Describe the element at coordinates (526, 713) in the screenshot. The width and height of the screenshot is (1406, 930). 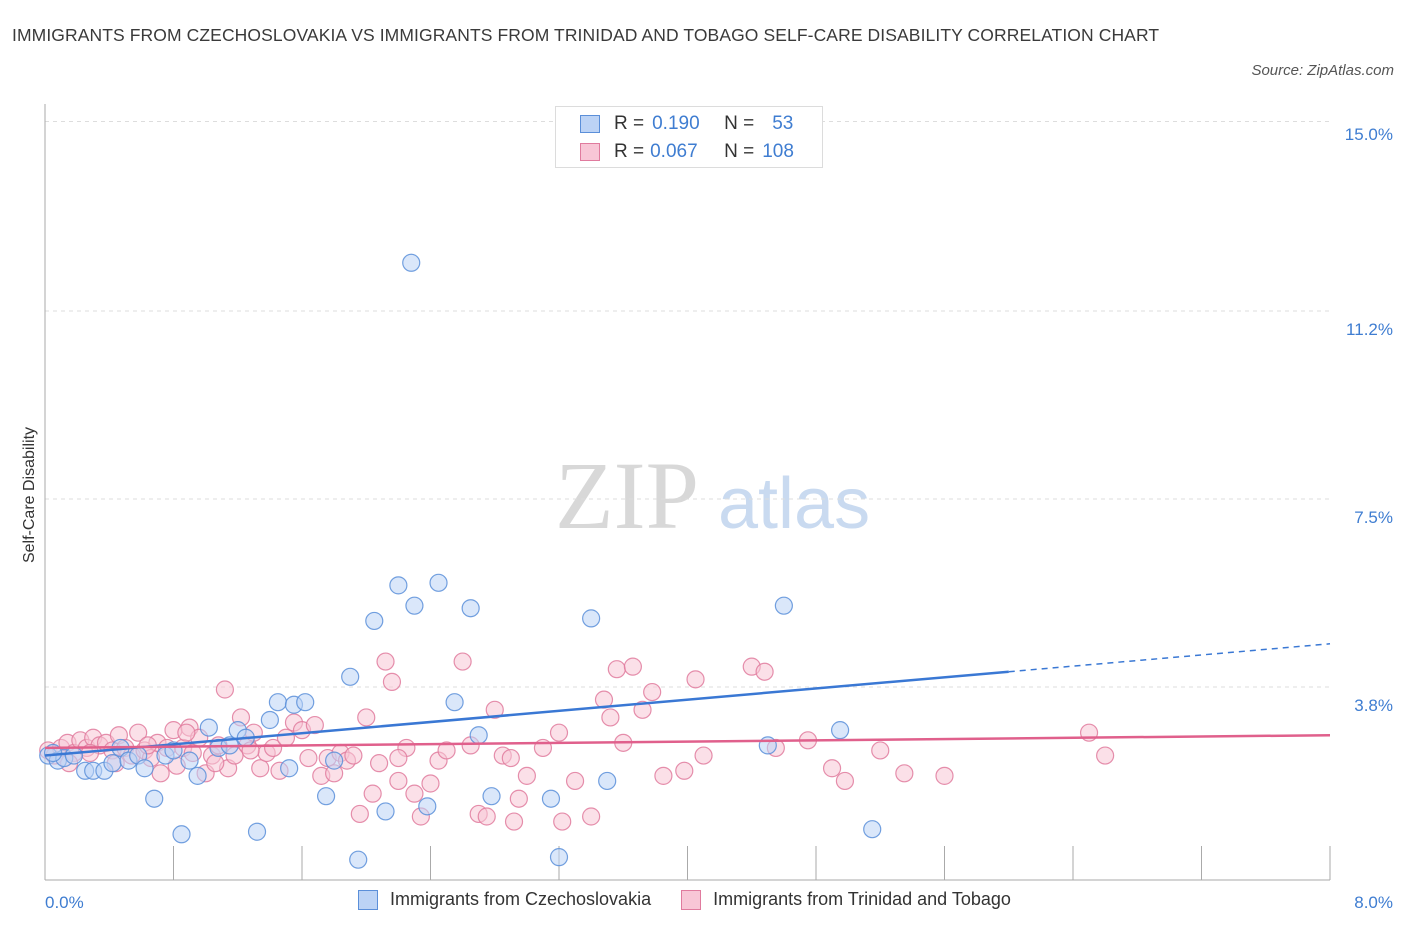
I see `trend-line-czechoslovakia` at that location.